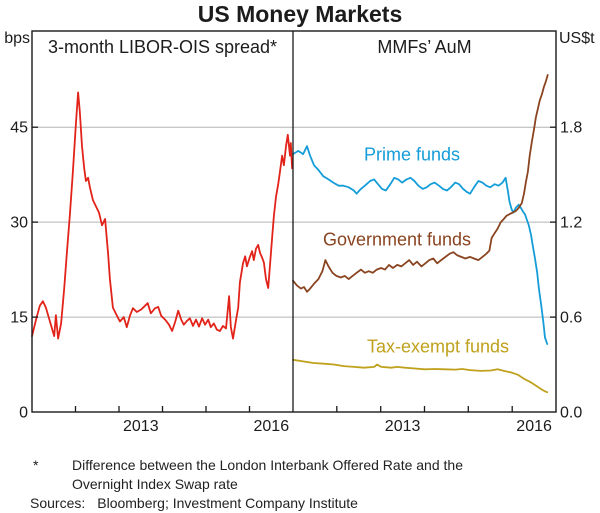  Describe the element at coordinates (23, 413) in the screenshot. I see `y-tick-label: 0` at that location.